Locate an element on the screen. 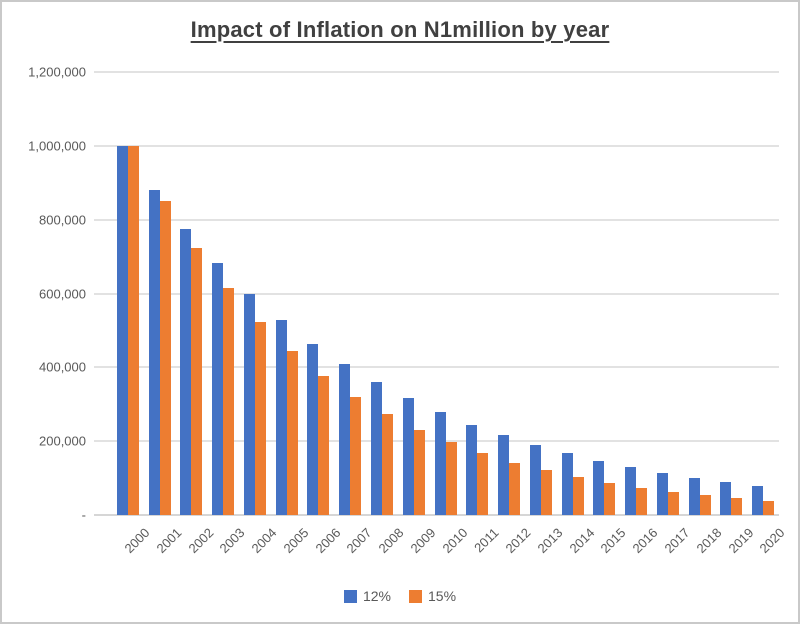 The image size is (800, 624). x-axis-label: 2013 is located at coordinates (550, 541).